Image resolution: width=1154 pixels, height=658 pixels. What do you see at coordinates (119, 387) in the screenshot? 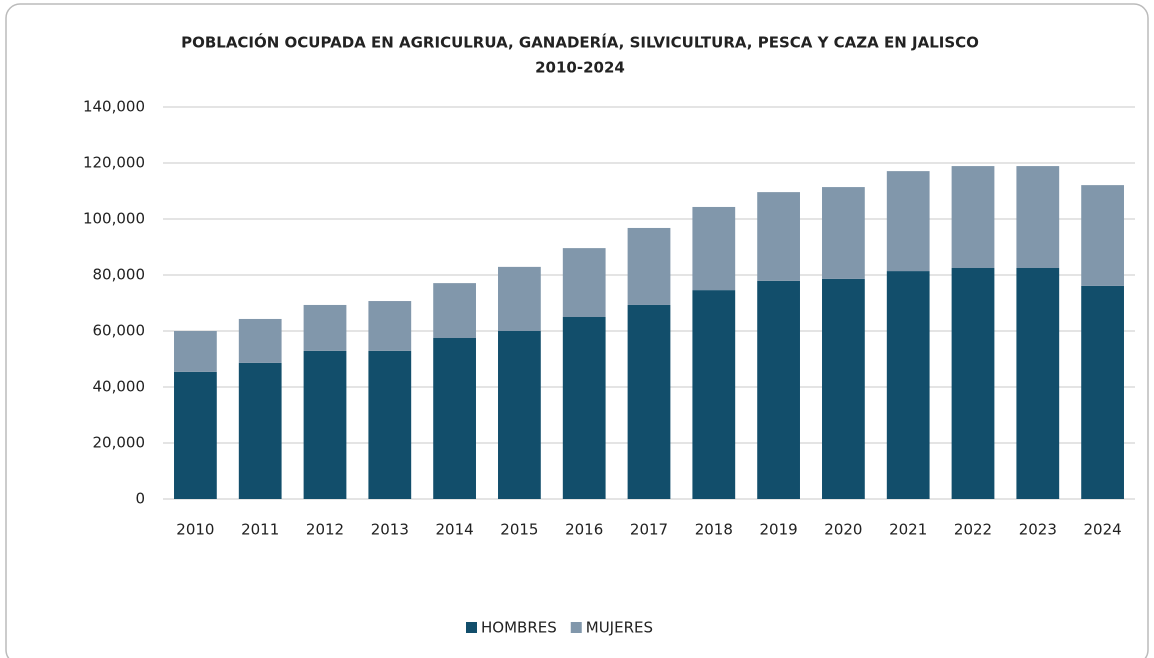
I see `y-tick-label: 40,000` at bounding box center [119, 387].